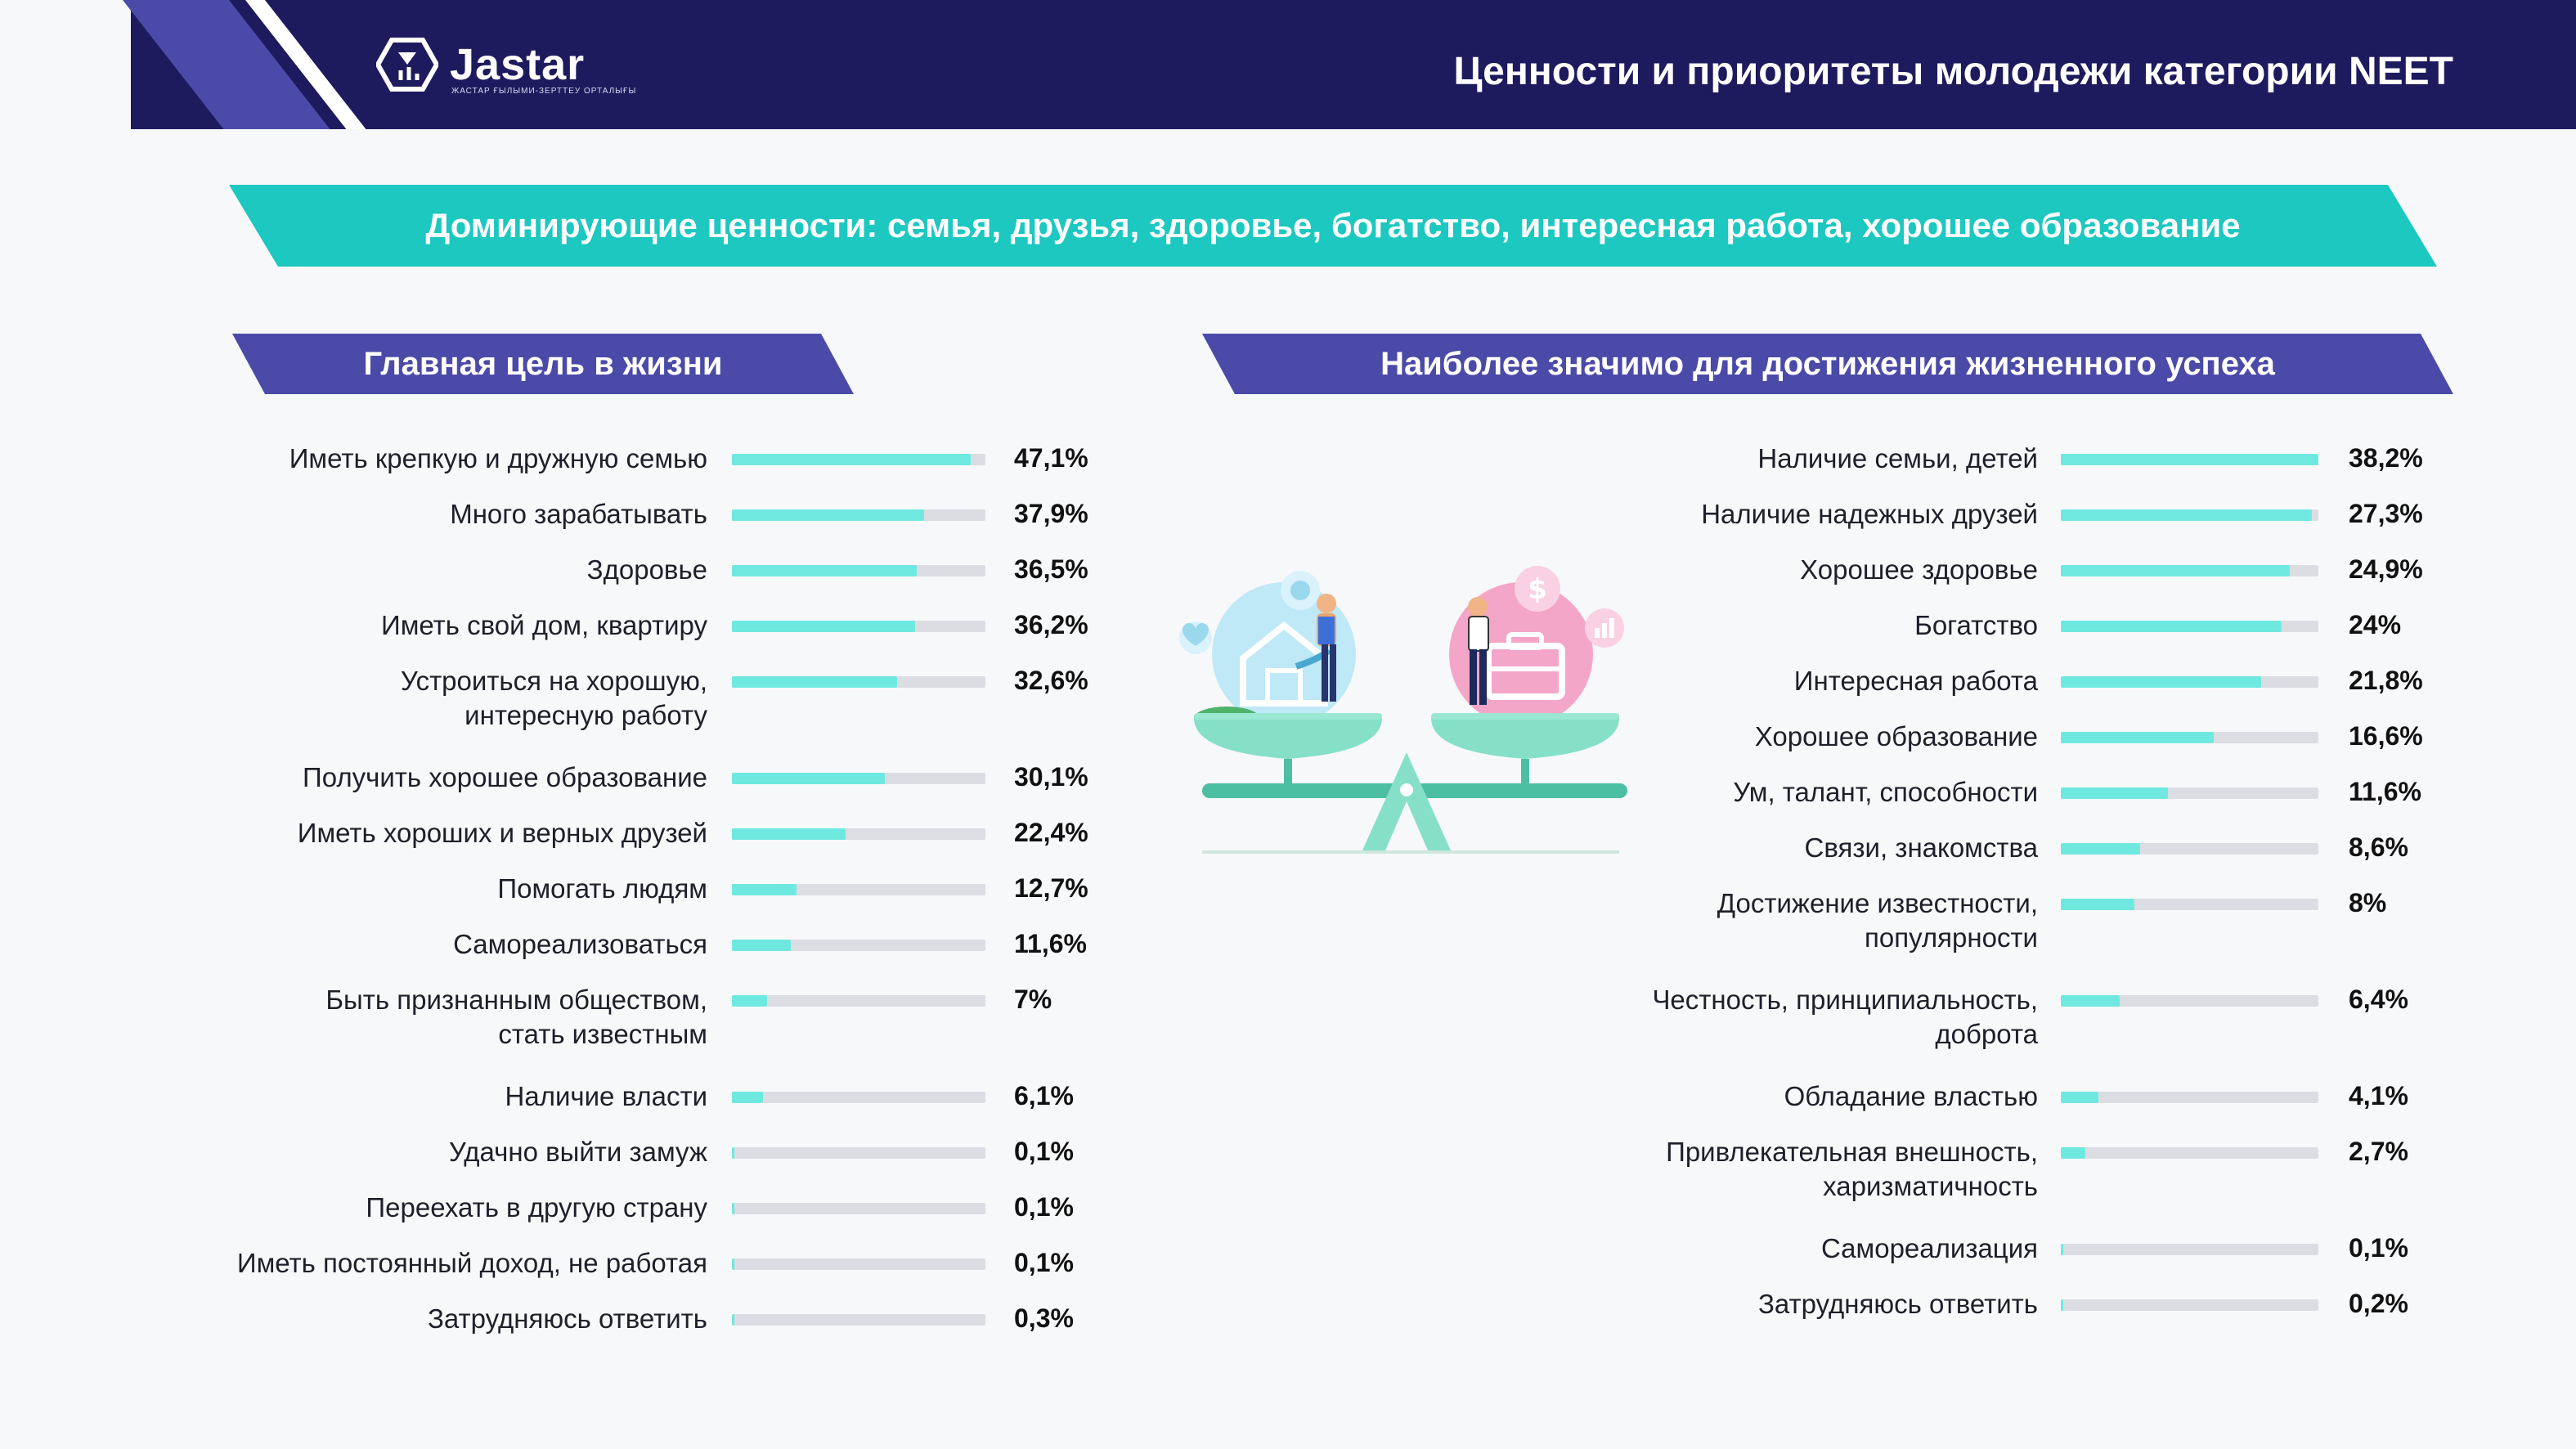 The height and width of the screenshot is (1449, 2576). I want to click on bar-label: Иметь свой дом, квартиру, so click(411, 625).